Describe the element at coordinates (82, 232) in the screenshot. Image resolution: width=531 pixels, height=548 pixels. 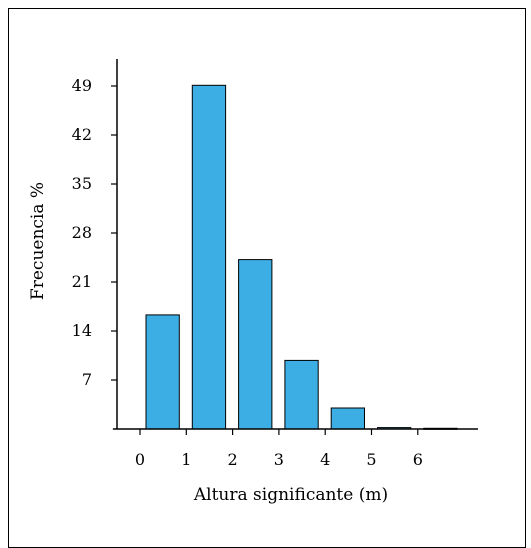
I see `y-tick-label: 28` at that location.